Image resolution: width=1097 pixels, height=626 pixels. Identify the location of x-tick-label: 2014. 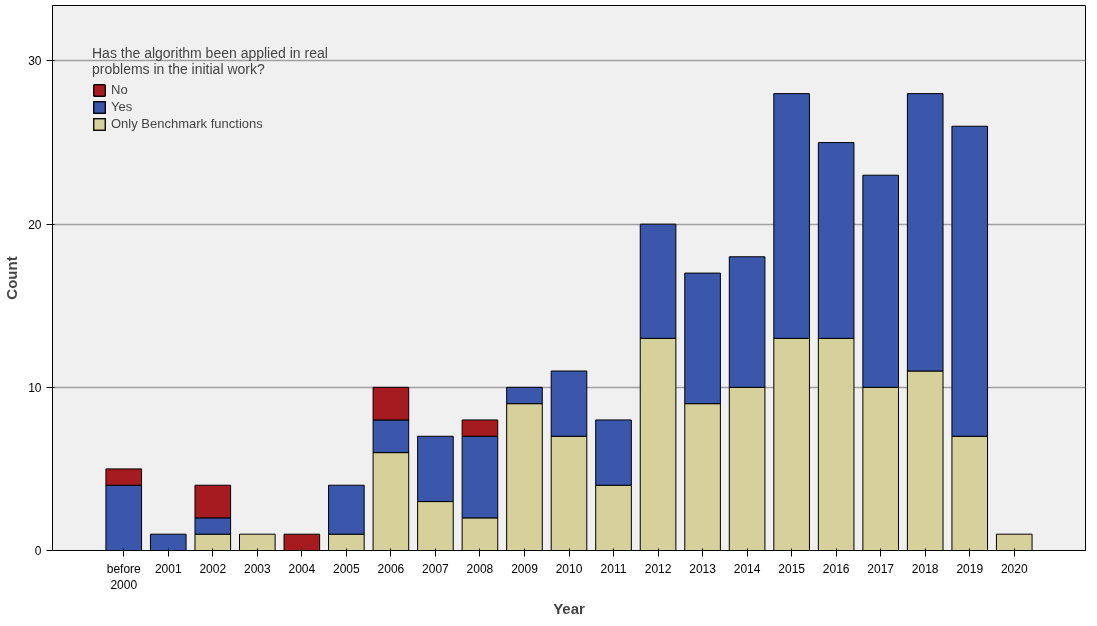
(747, 568).